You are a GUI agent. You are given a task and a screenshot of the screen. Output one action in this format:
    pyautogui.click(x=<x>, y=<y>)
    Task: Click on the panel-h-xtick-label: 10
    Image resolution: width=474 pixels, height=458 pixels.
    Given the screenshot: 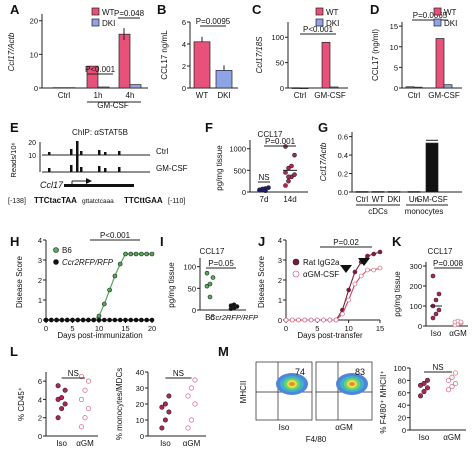 What is the action you would take?
    pyautogui.click(x=99, y=328)
    